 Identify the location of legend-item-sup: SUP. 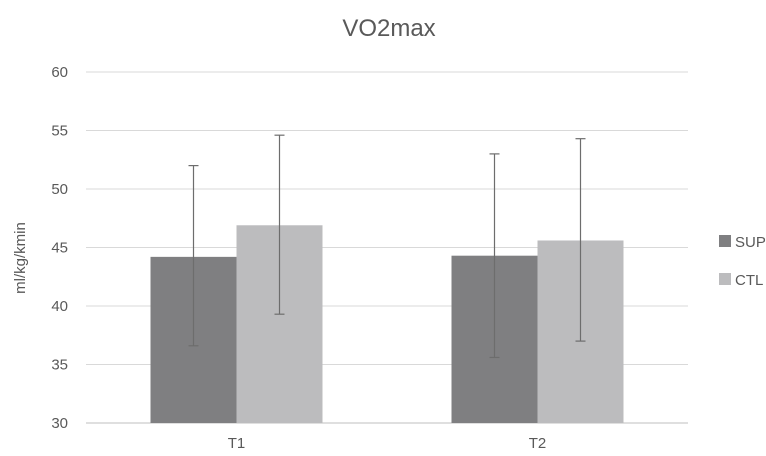
(742, 242).